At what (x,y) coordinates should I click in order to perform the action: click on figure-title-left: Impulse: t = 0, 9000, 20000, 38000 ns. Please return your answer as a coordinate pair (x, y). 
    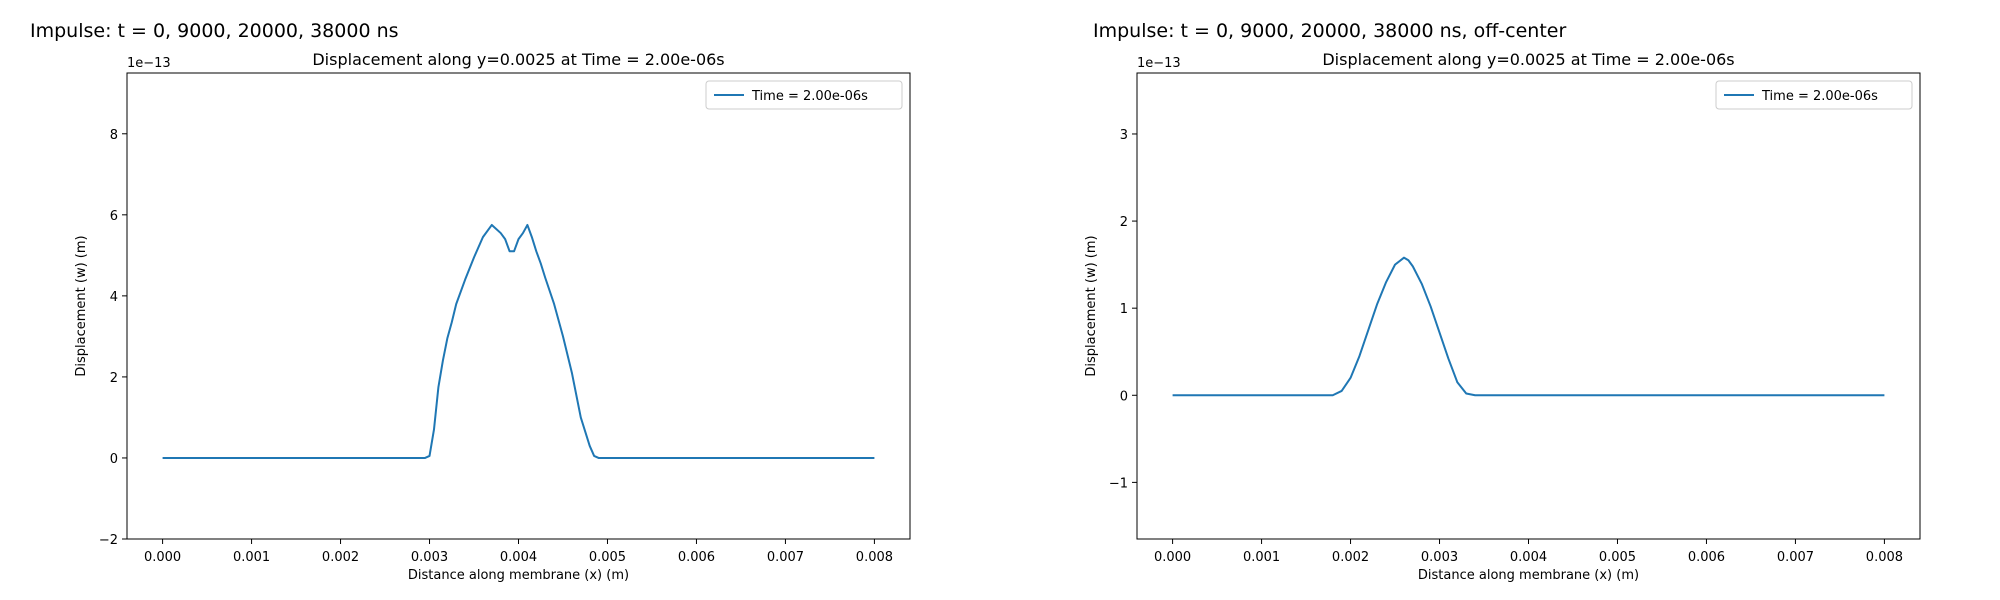
    Looking at the image, I should click on (214, 31).